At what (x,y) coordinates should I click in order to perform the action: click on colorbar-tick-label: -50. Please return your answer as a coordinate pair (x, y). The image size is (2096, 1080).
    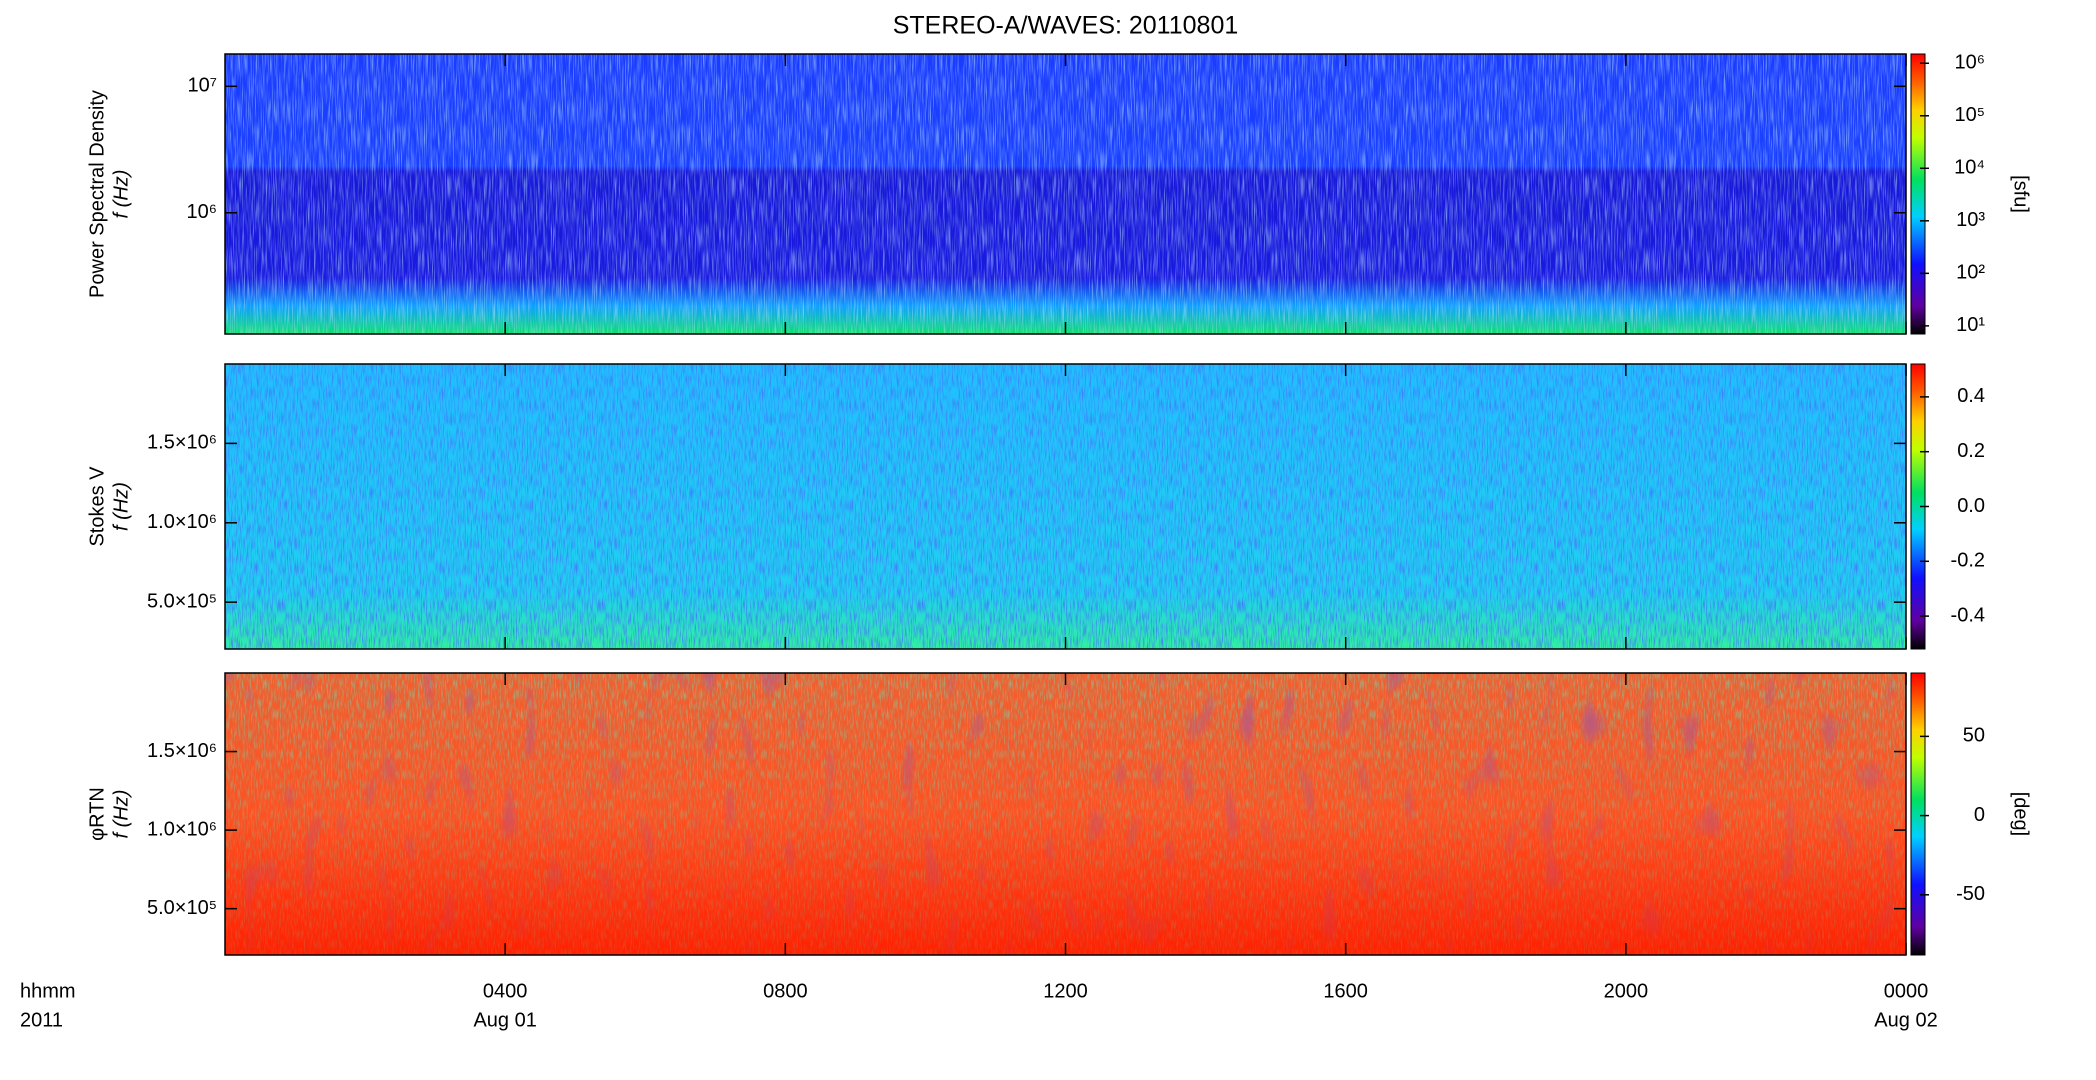
    Looking at the image, I should click on (1970, 894).